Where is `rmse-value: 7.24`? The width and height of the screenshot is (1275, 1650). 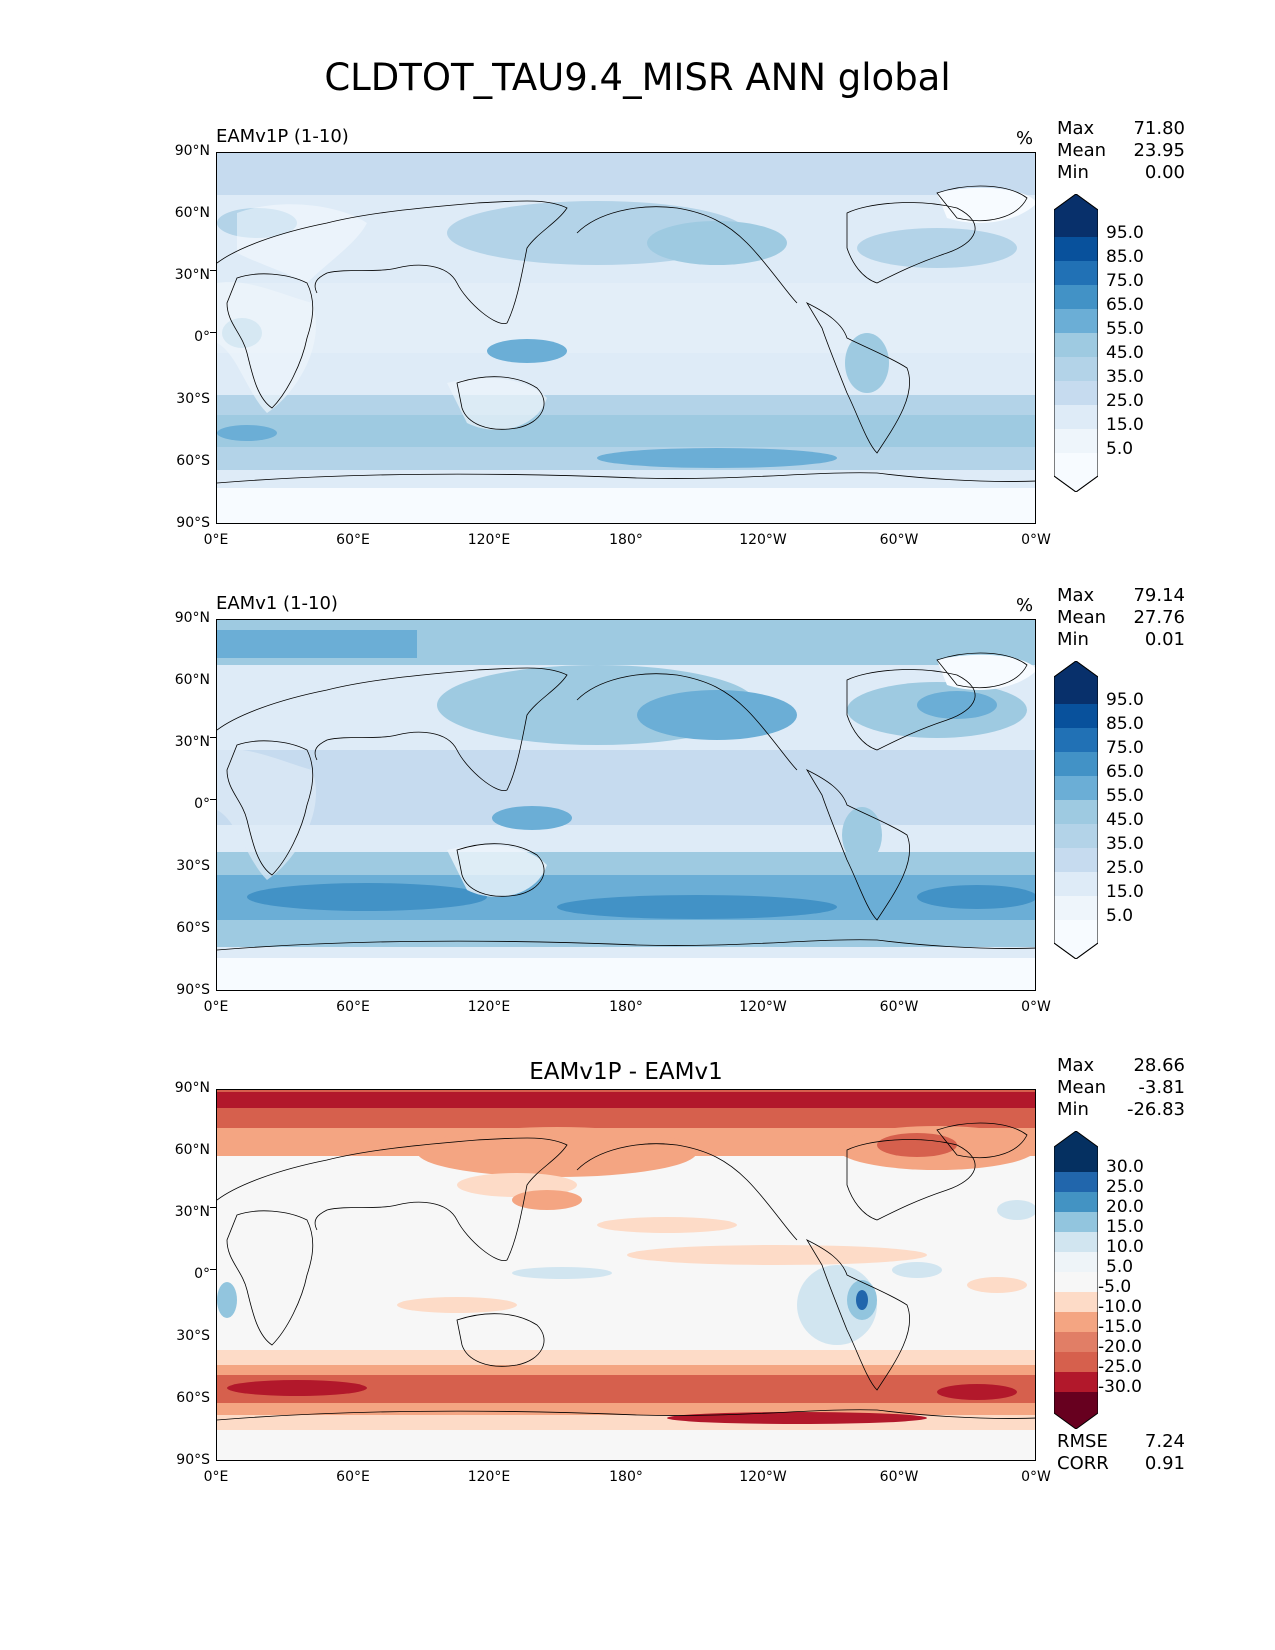
rmse-value: 7.24 is located at coordinates (1164, 1441).